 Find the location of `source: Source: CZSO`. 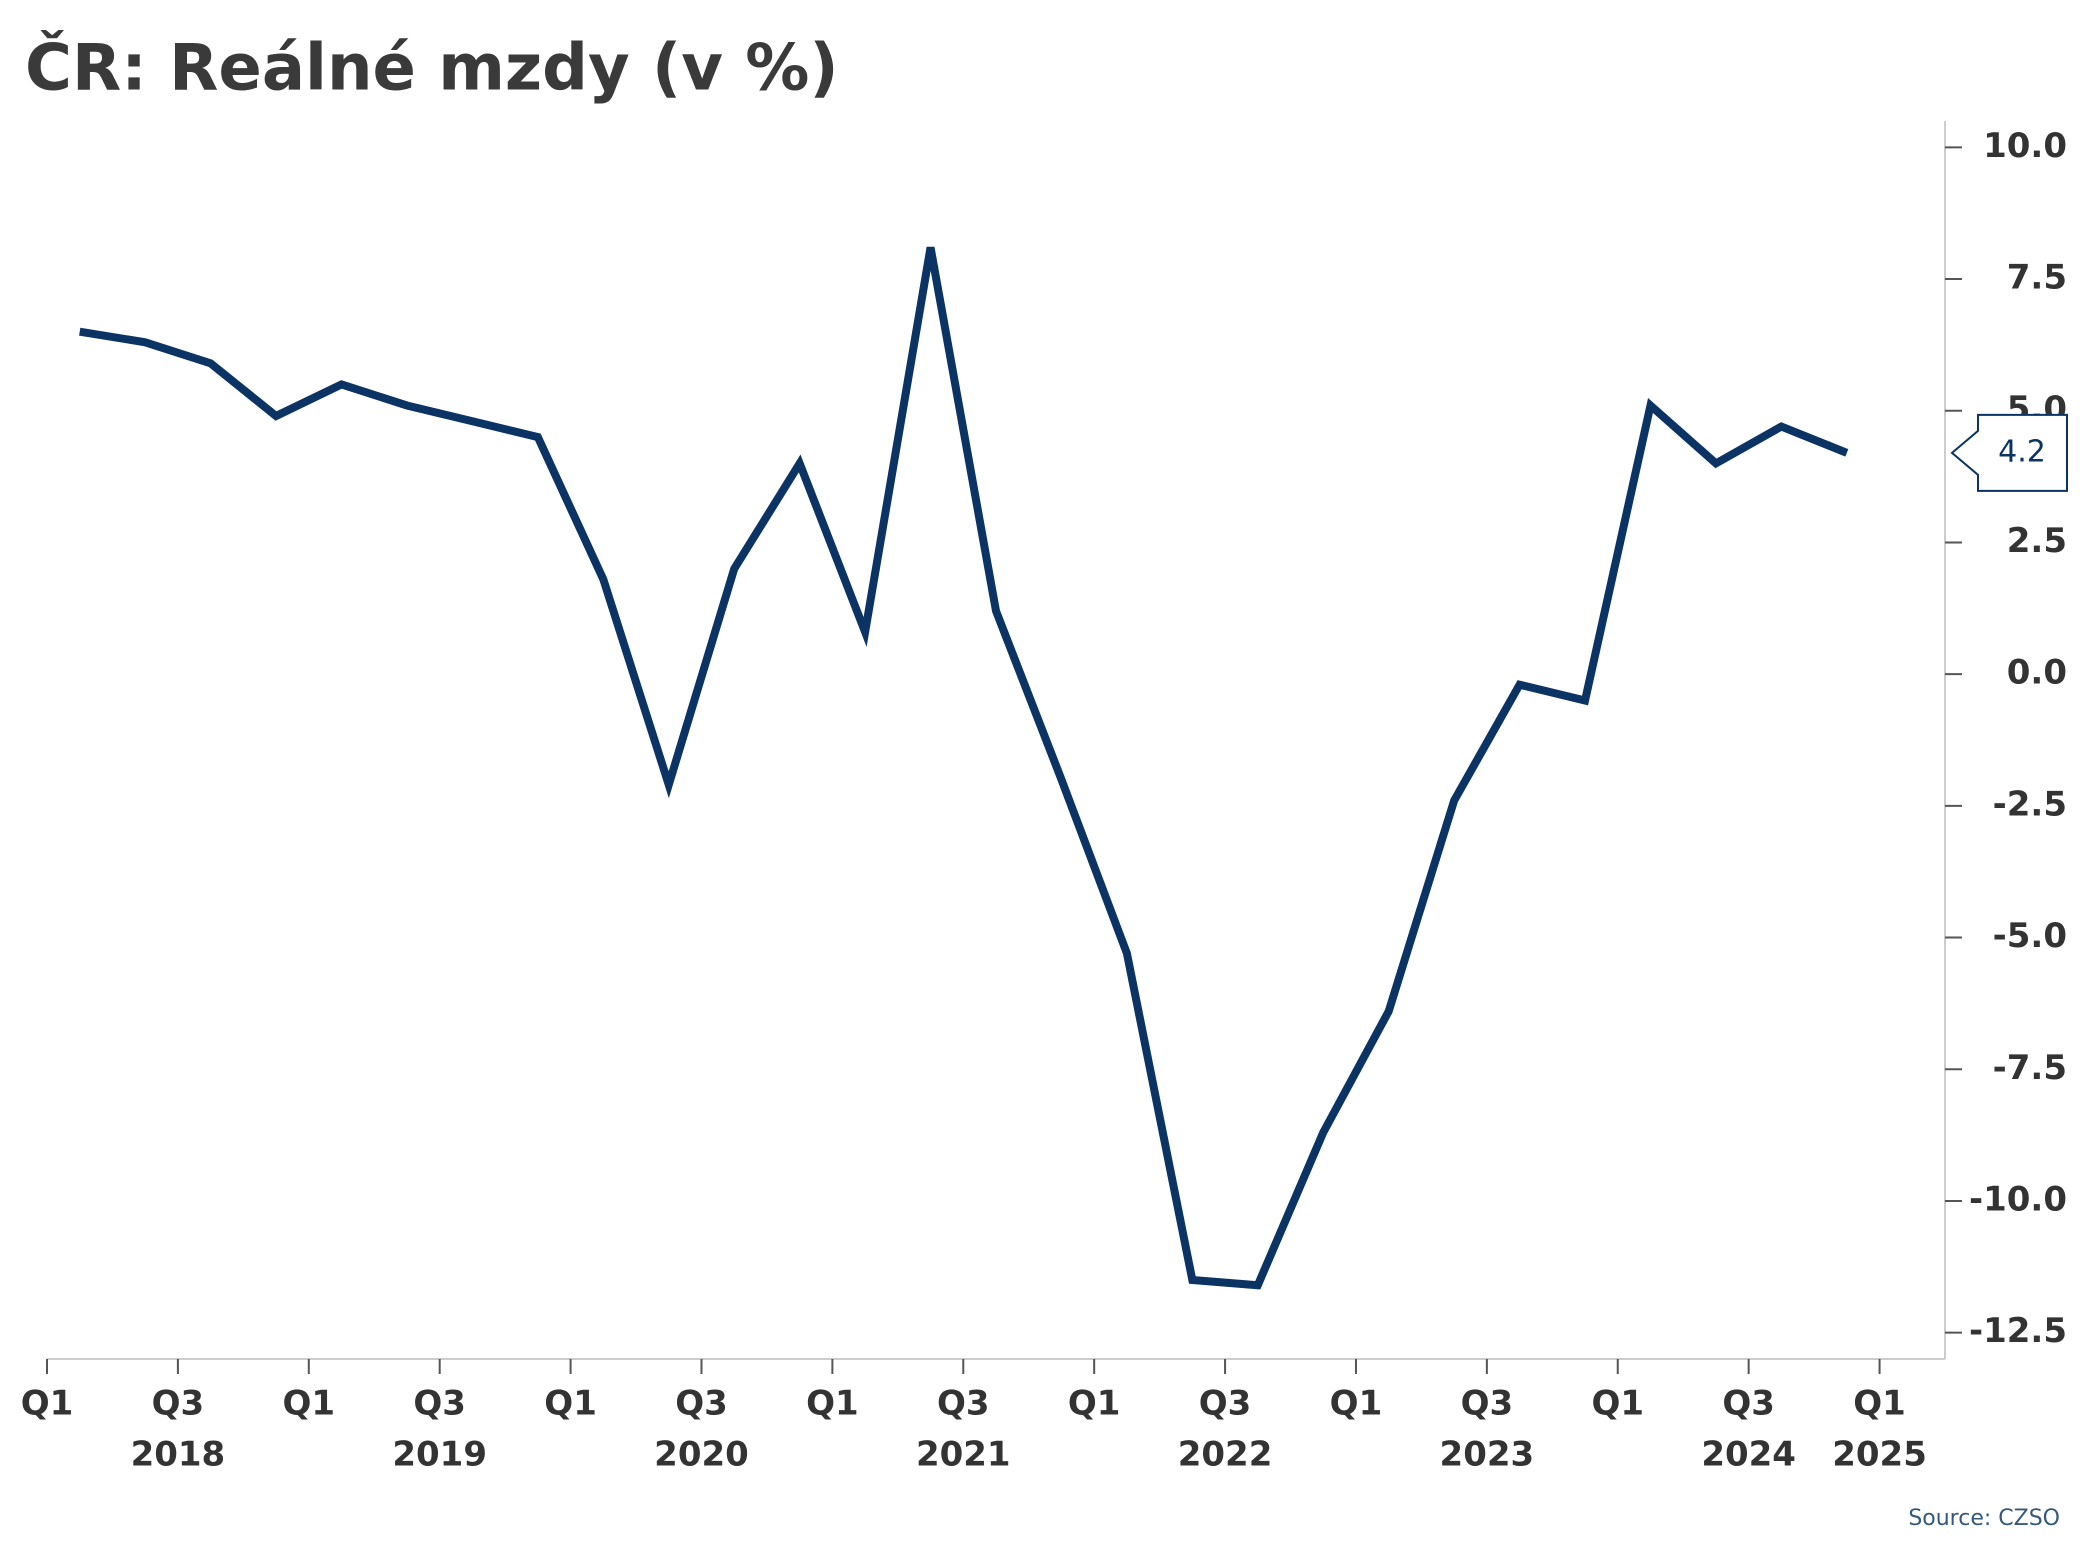

source: Source: CZSO is located at coordinates (1984, 1518).